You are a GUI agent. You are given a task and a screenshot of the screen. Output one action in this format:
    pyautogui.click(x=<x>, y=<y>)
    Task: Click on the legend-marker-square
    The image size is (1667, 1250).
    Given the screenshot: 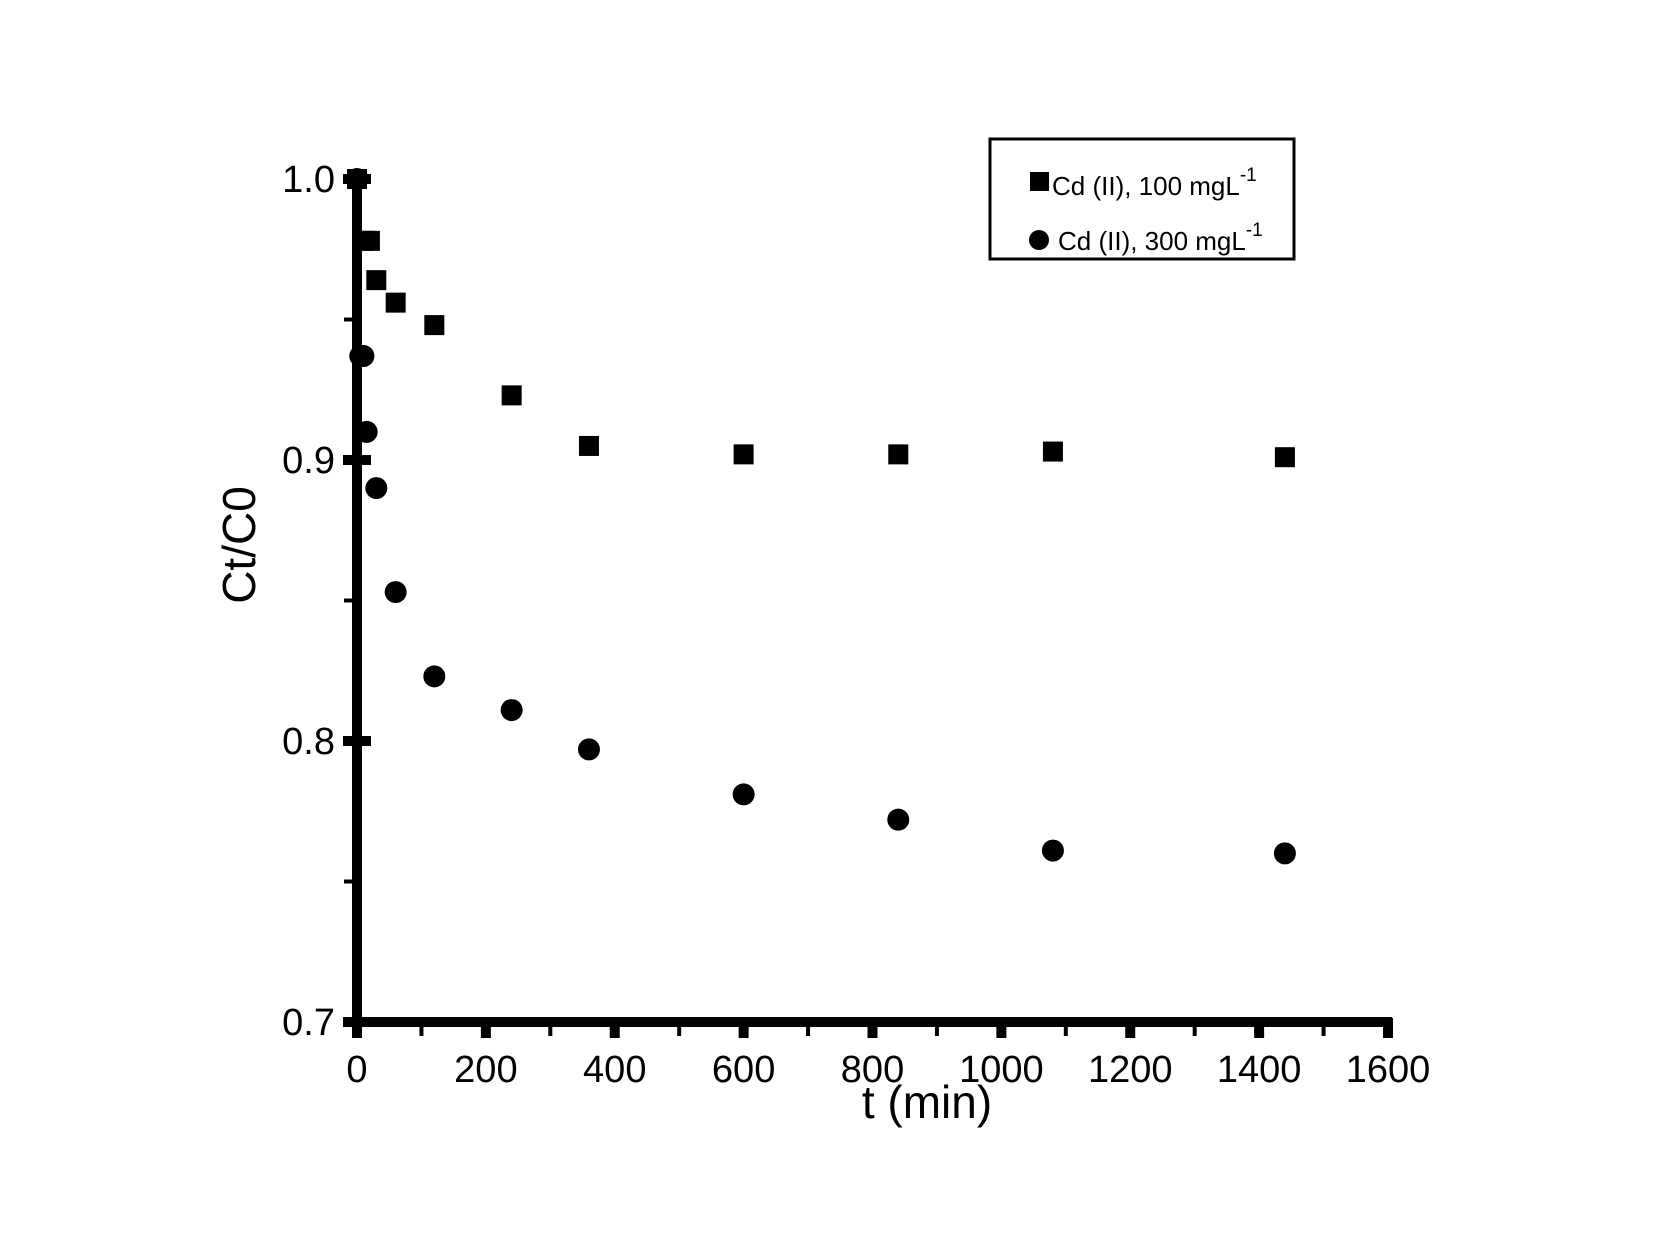 What is the action you would take?
    pyautogui.click(x=1039, y=181)
    